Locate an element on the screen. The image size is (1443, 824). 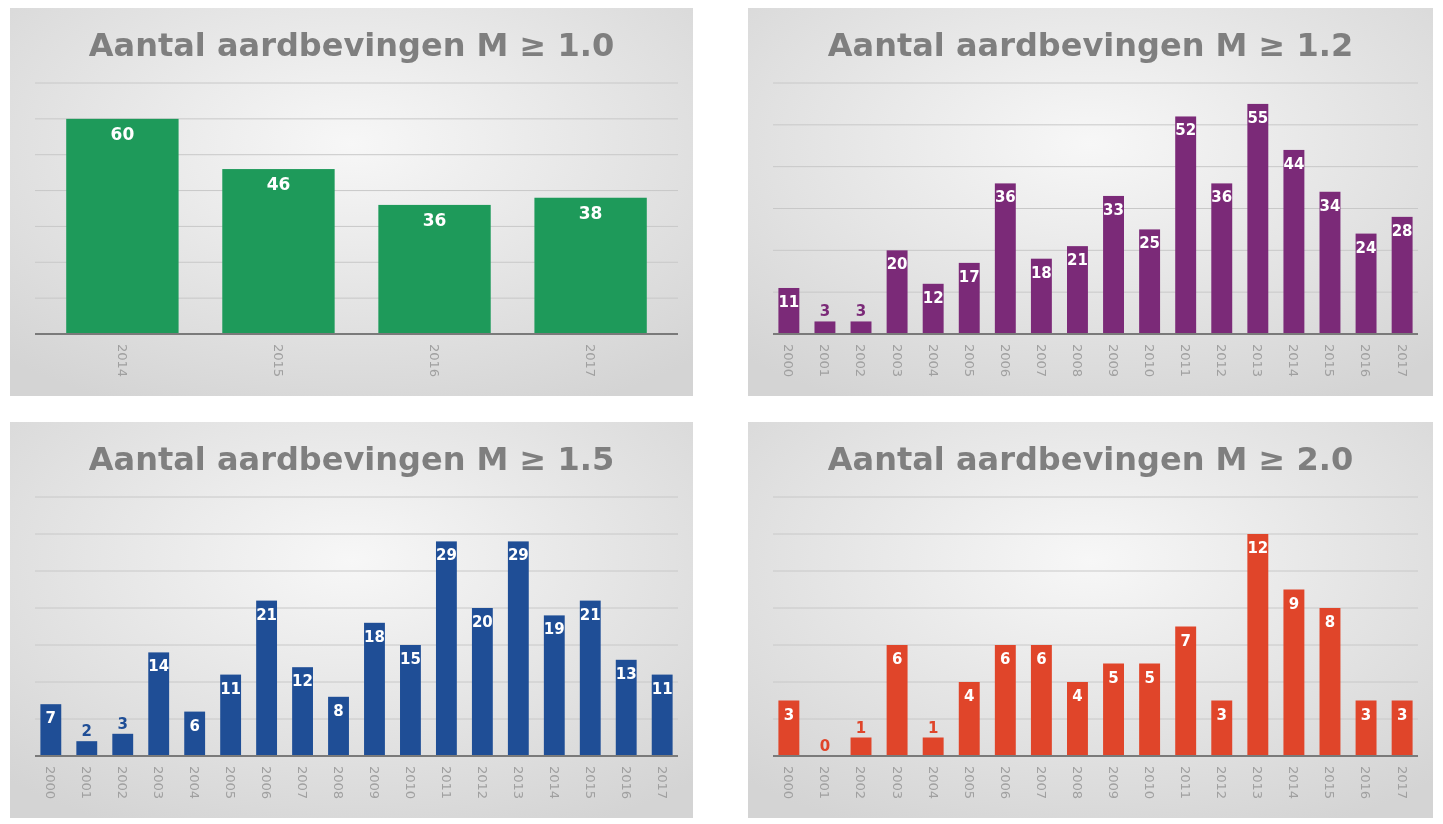
x-tick-label: 2003 is located at coordinates (897, 783).